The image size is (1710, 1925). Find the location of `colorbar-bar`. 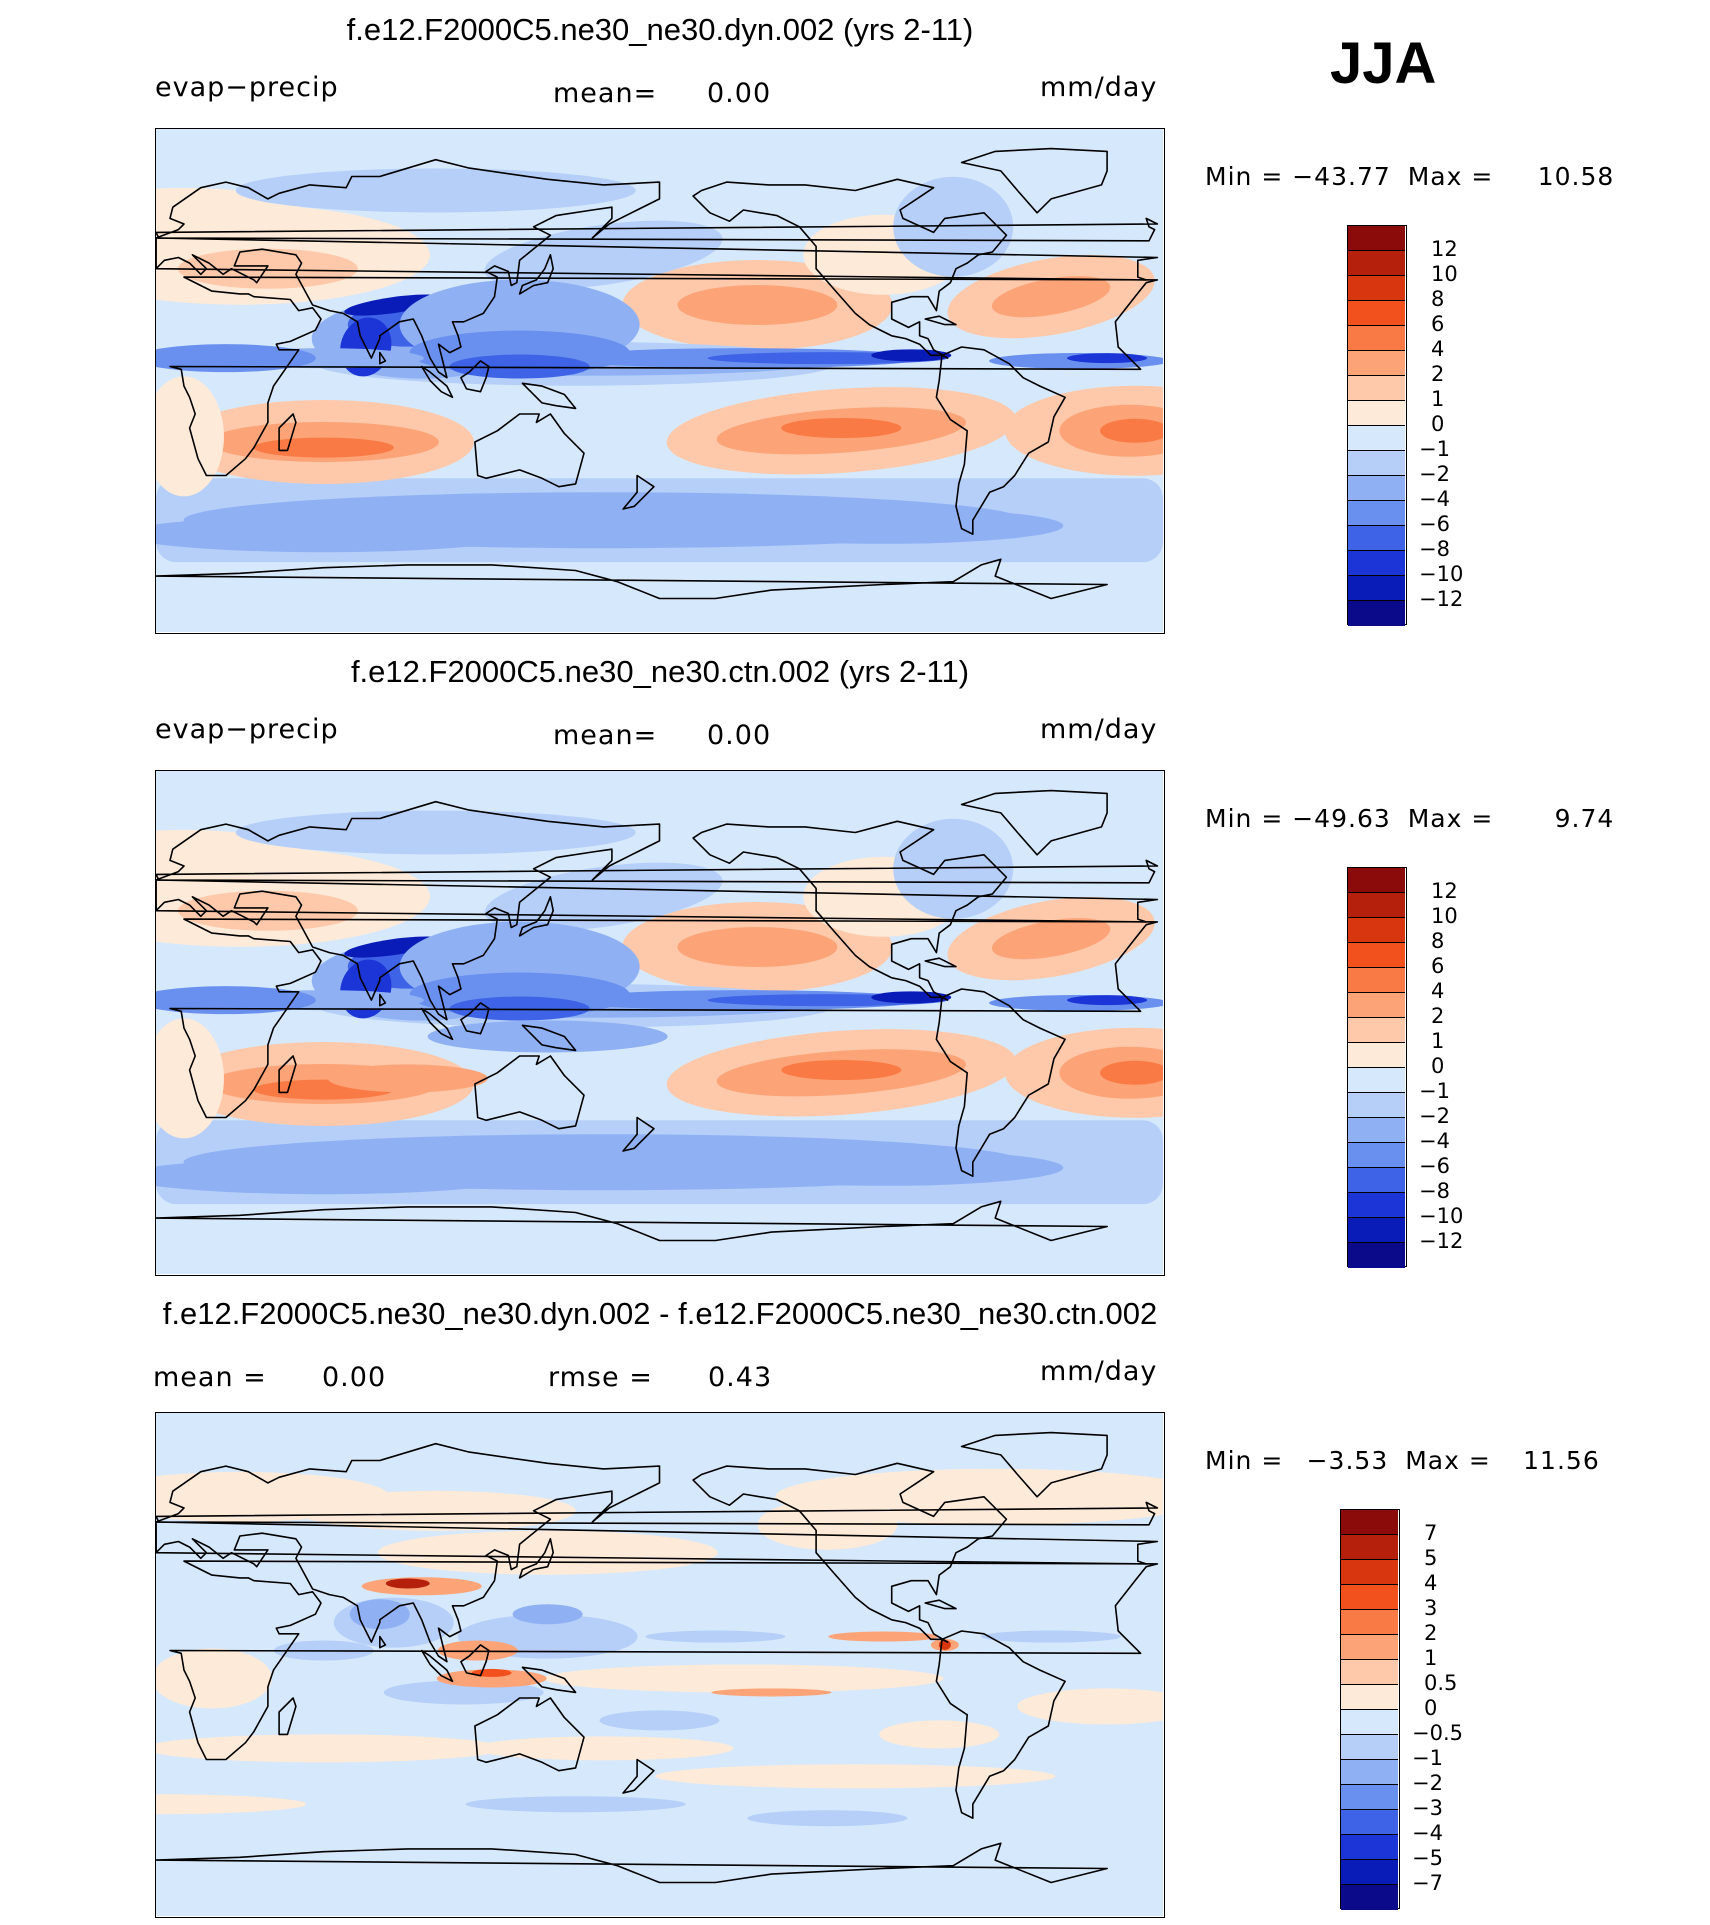

colorbar-bar is located at coordinates (1370, 1709).